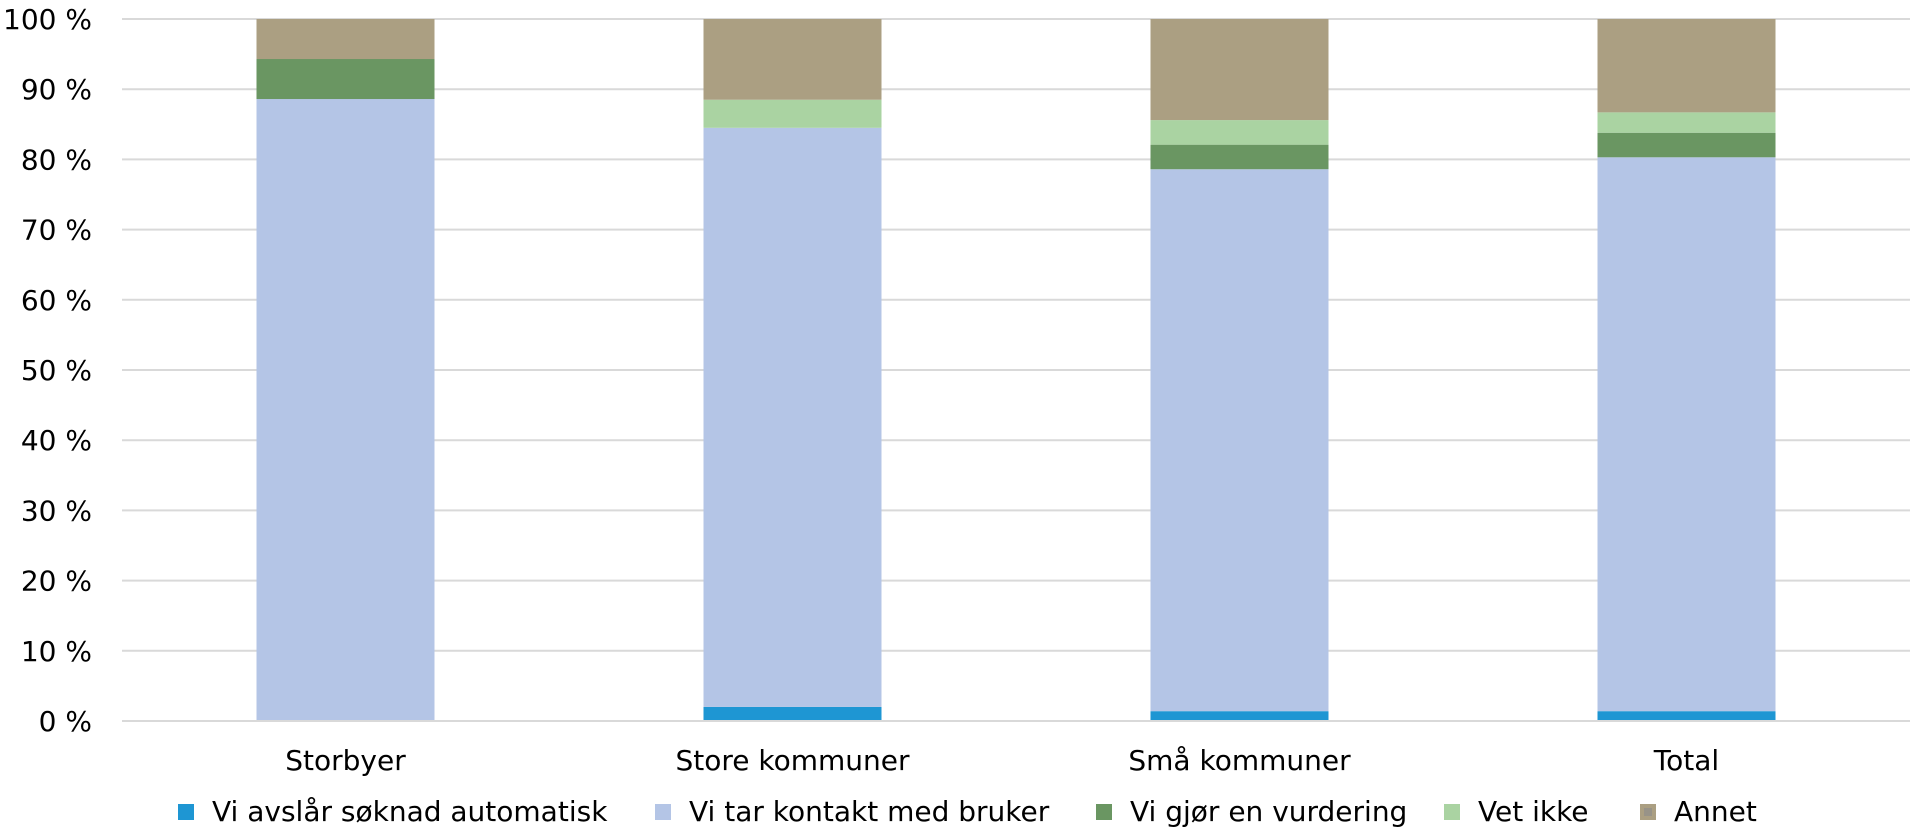 The image size is (1910, 831). I want to click on legend-item: Vi avslår søknad automatisk, so click(393, 811).